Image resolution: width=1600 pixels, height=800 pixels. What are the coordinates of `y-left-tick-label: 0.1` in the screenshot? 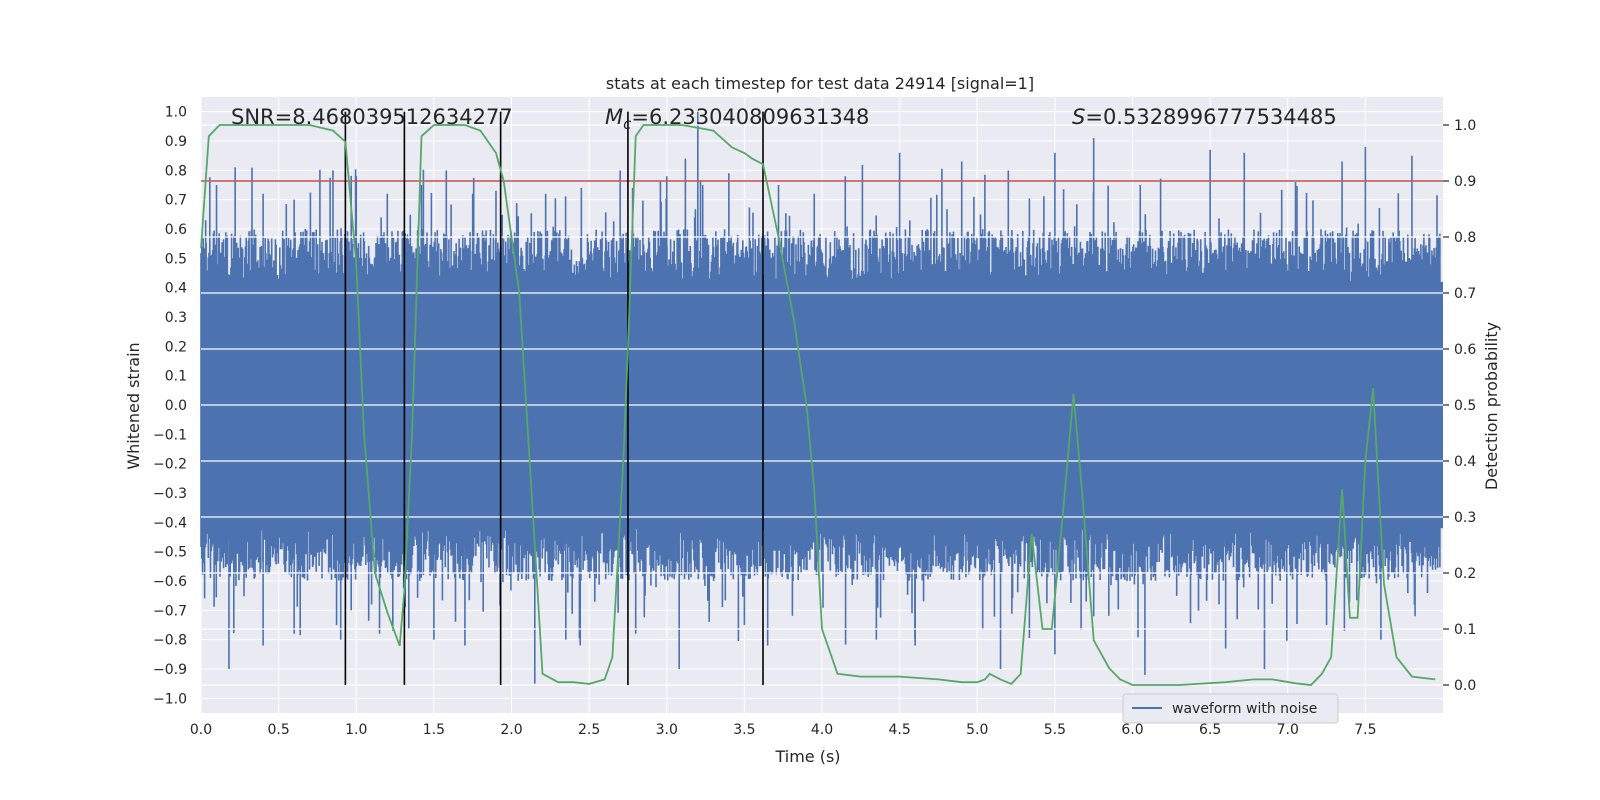 It's located at (176, 377).